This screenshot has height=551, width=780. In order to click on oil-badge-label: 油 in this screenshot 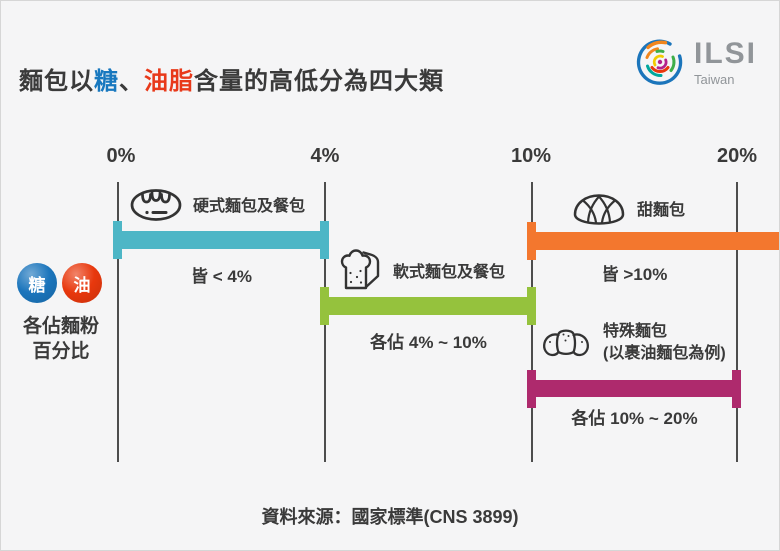, I will do `click(82, 285)`.